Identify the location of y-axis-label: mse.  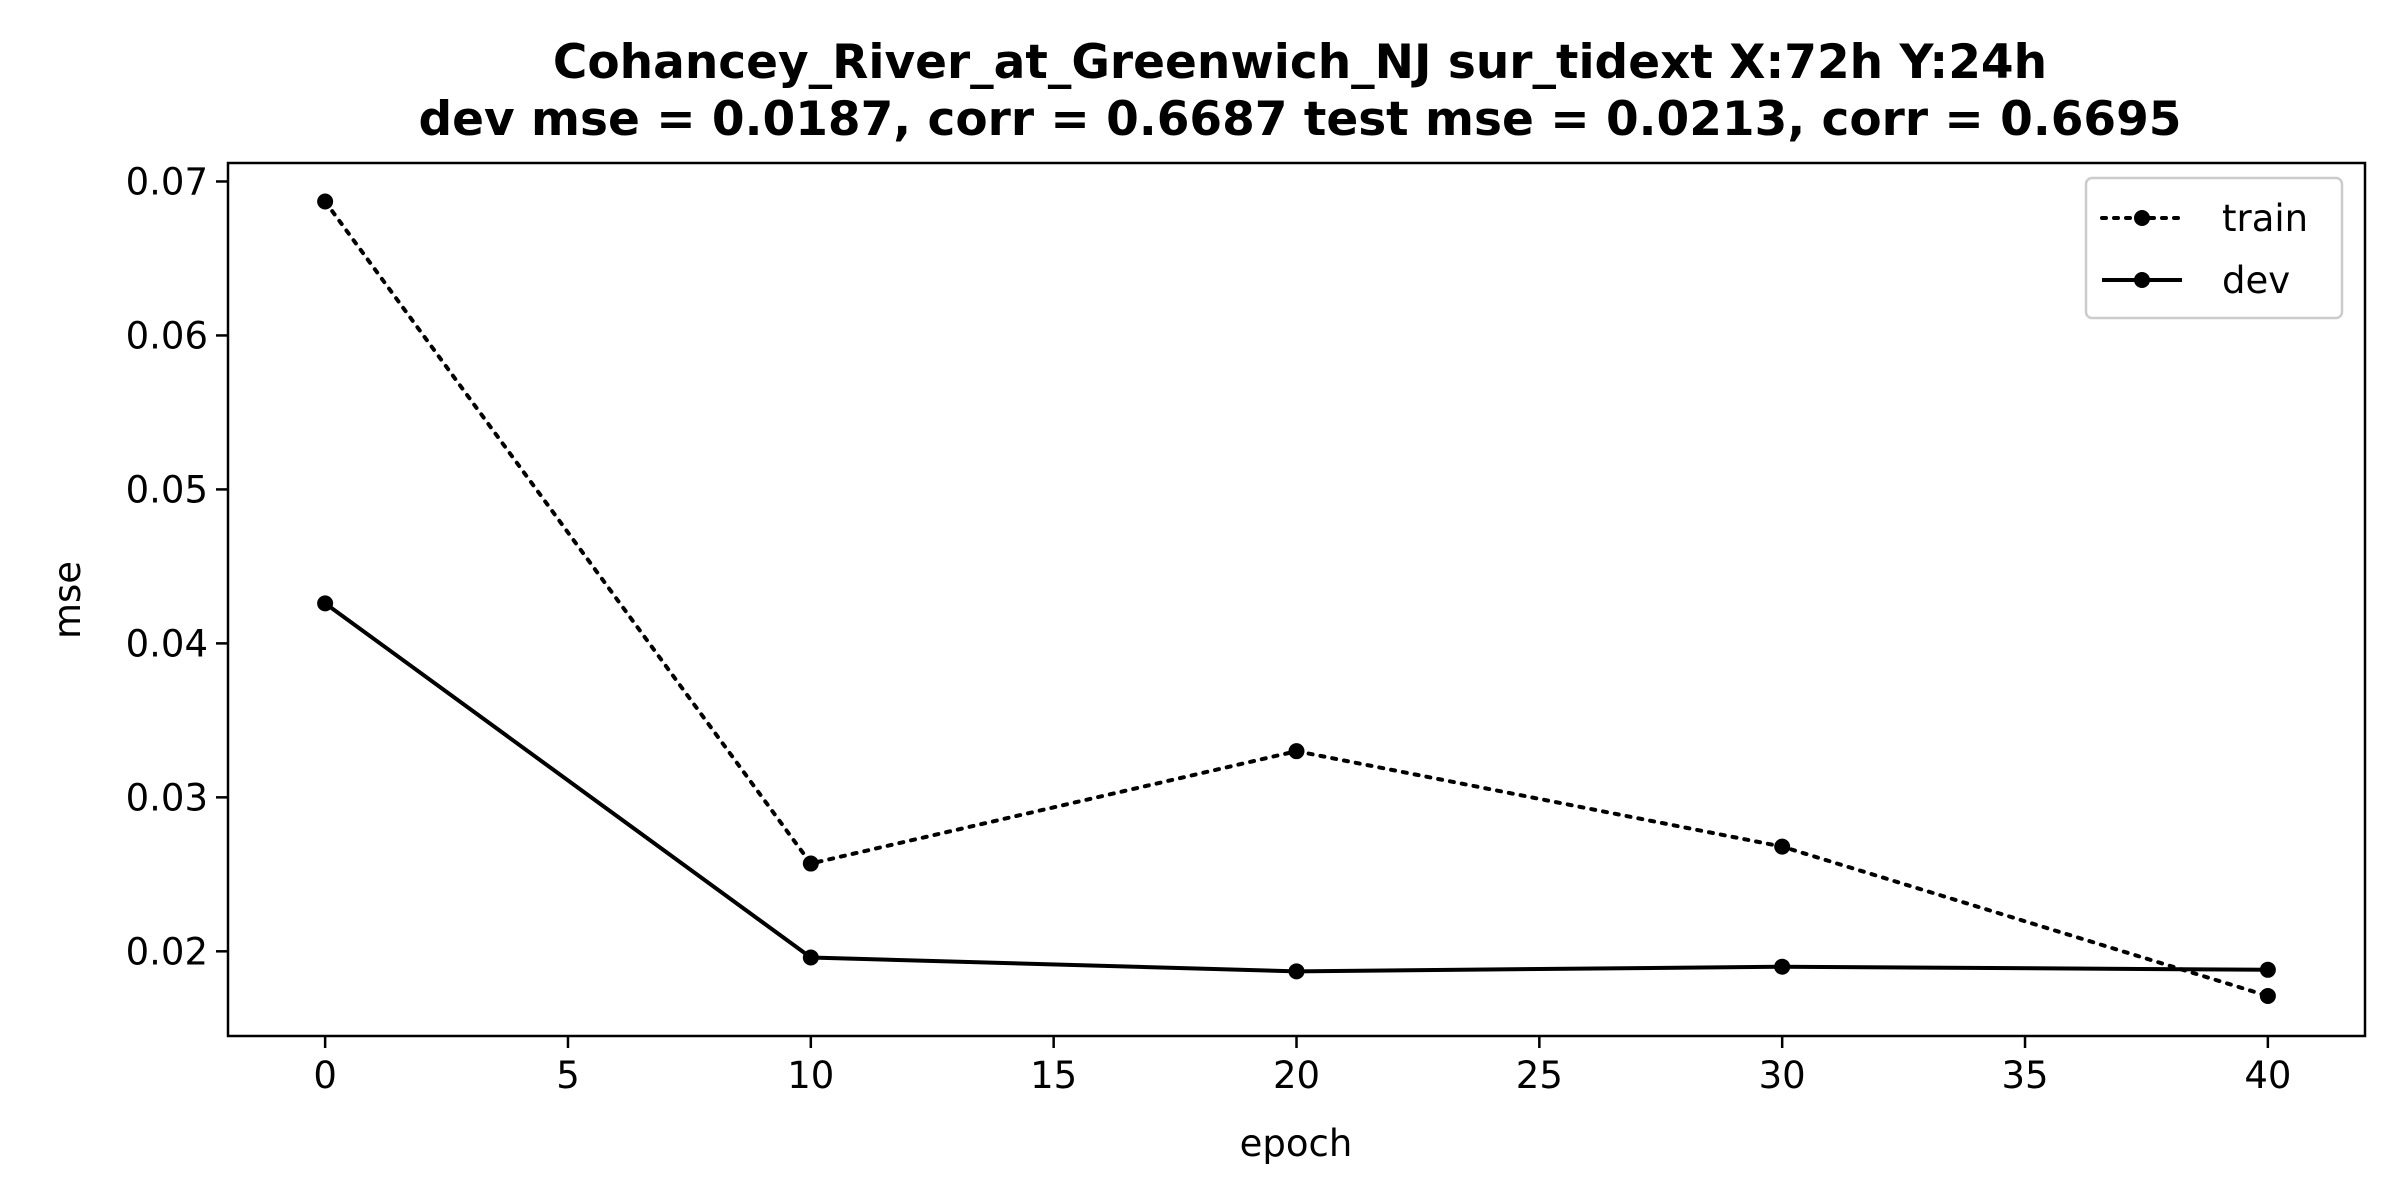
(67, 600).